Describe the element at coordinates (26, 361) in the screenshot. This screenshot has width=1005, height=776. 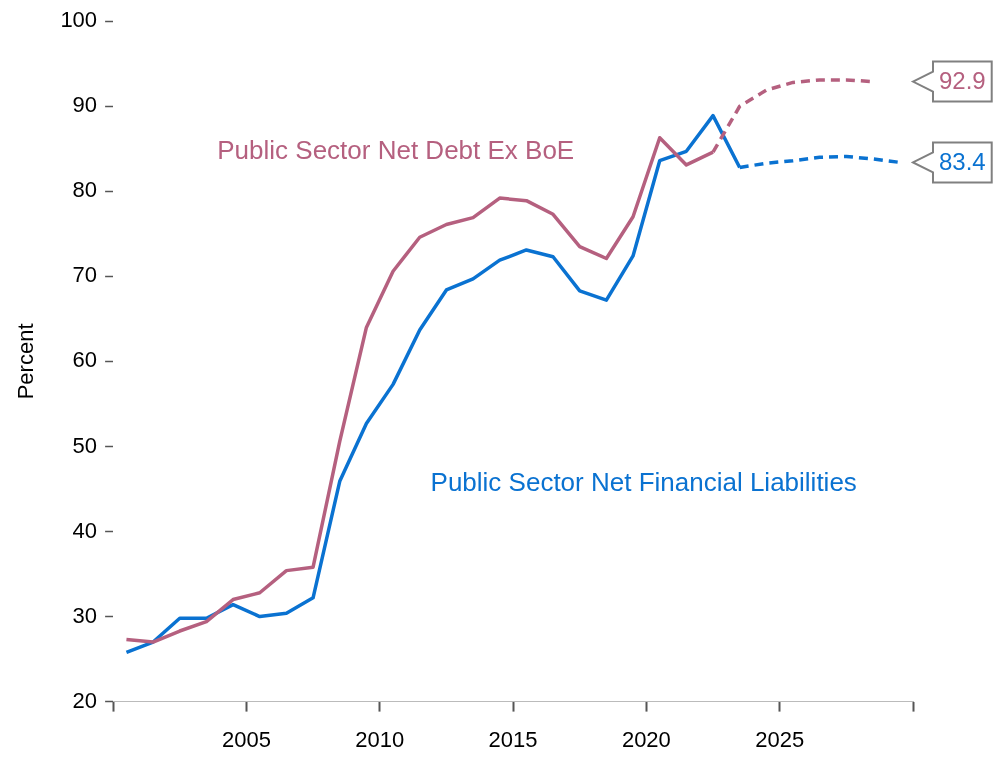
I see `y-axis-title: Percent` at that location.